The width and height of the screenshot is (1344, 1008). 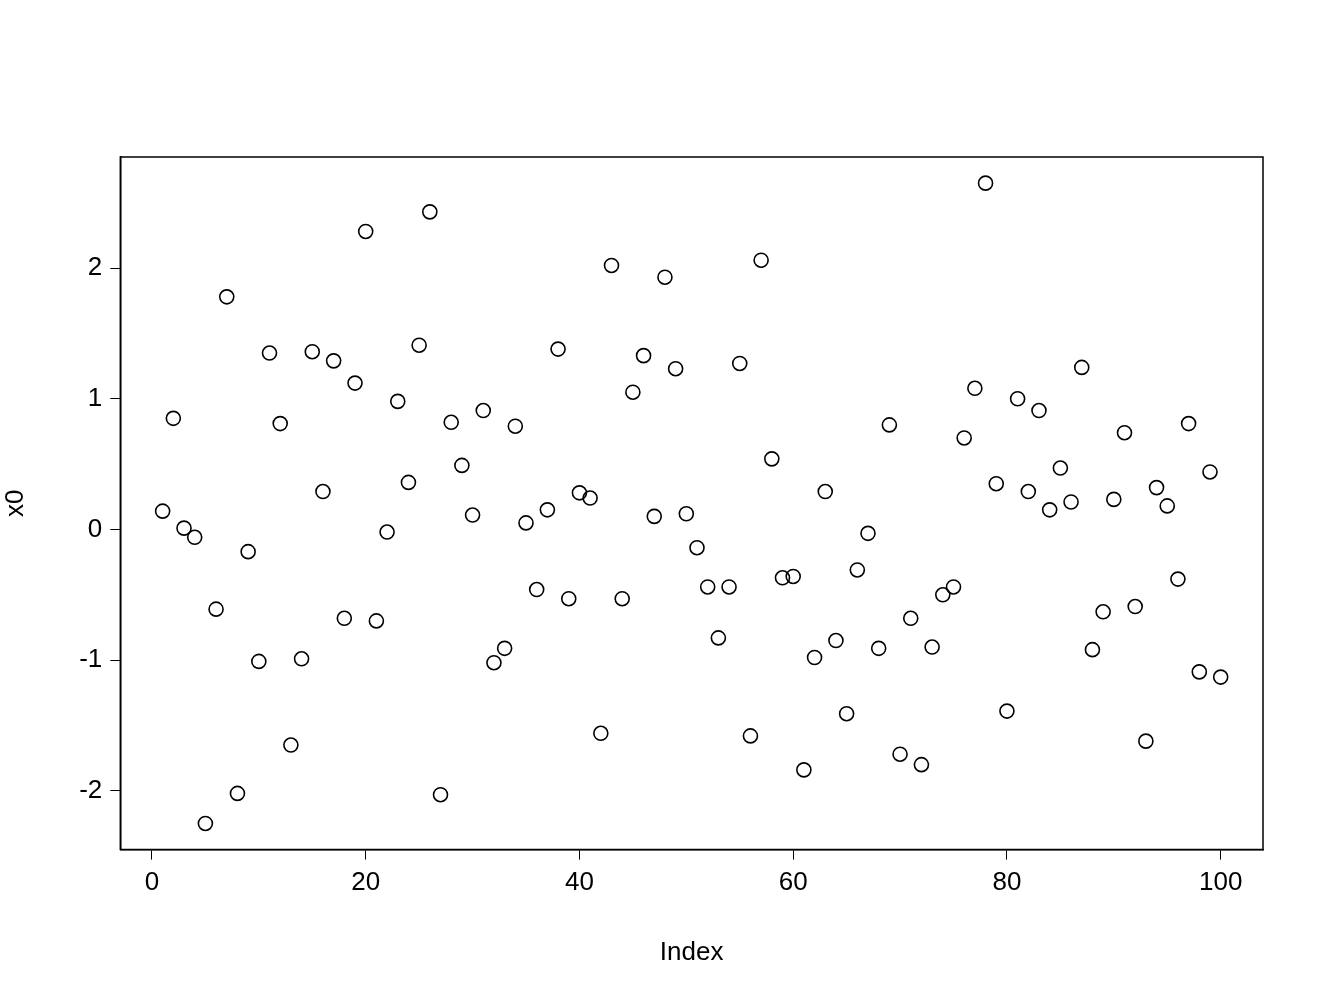 What do you see at coordinates (91, 658) in the screenshot?
I see `y-tick-label: -1` at bounding box center [91, 658].